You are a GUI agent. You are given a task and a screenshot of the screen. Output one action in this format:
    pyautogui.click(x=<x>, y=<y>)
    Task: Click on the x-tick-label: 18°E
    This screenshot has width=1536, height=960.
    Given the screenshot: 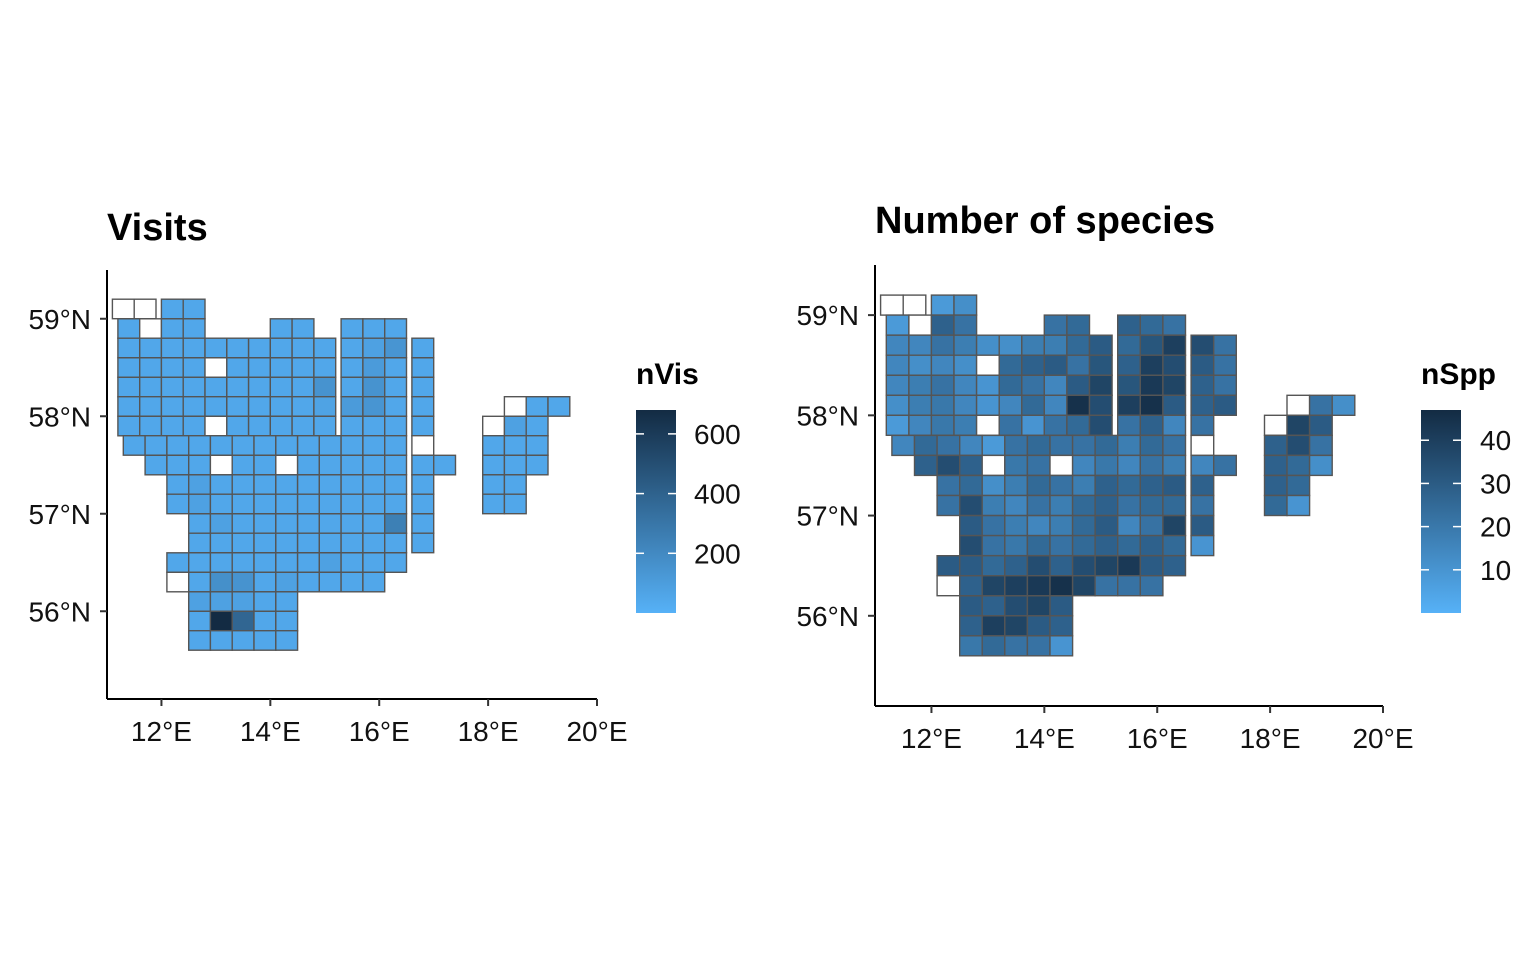 What is the action you would take?
    pyautogui.click(x=1270, y=738)
    